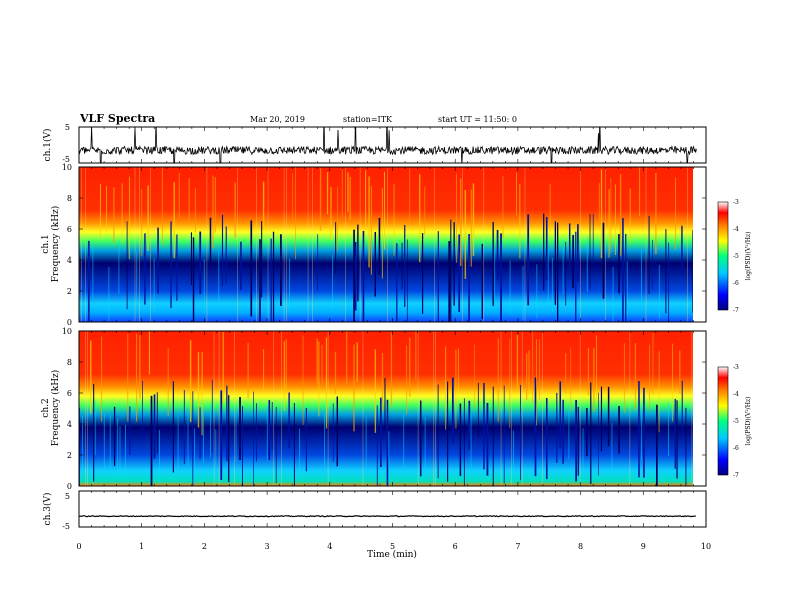 This screenshot has height=612, width=792. Describe the element at coordinates (580, 546) in the screenshot. I see `x-tick-label: 8` at that location.